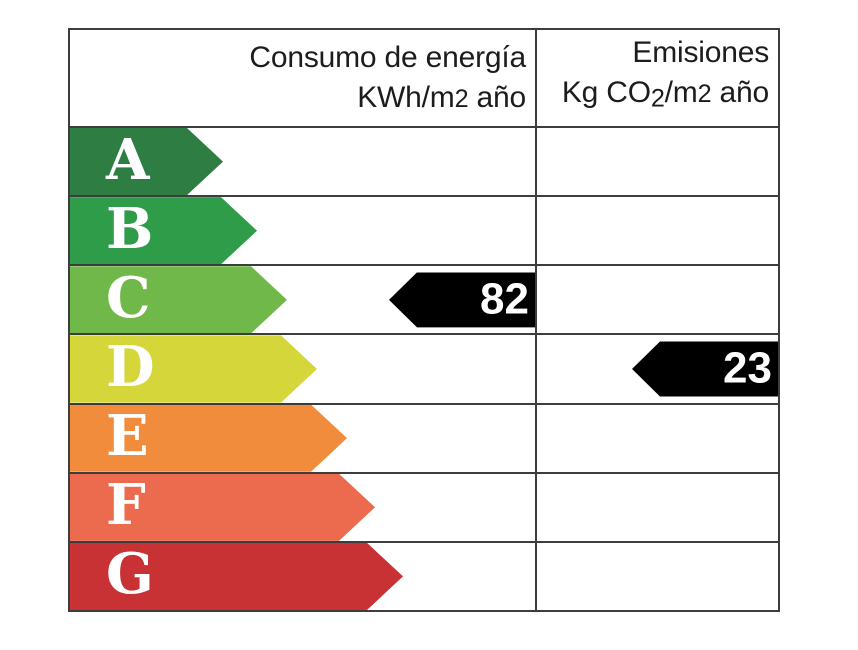 This screenshot has width=858, height=650. What do you see at coordinates (656, 300) in the screenshot?
I see `emissions-cell-c` at bounding box center [656, 300].